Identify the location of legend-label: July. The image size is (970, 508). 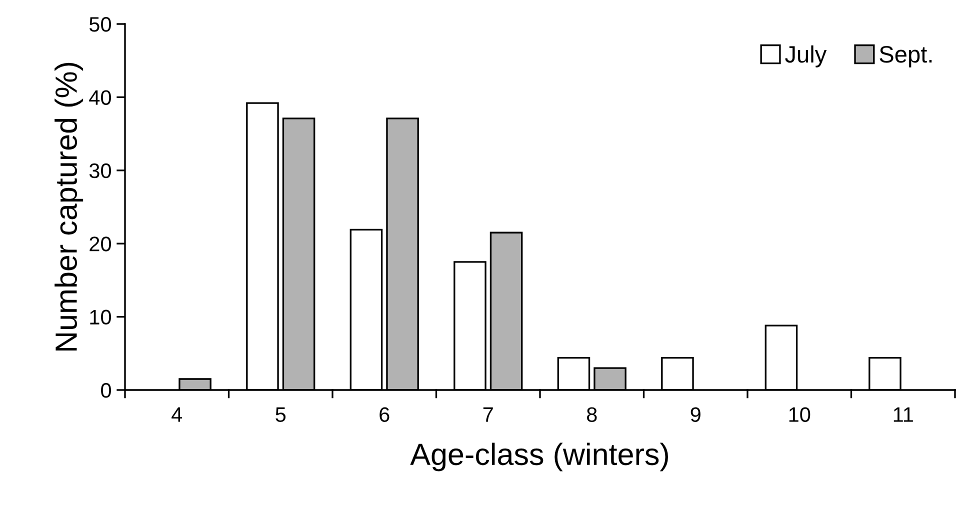
(806, 56).